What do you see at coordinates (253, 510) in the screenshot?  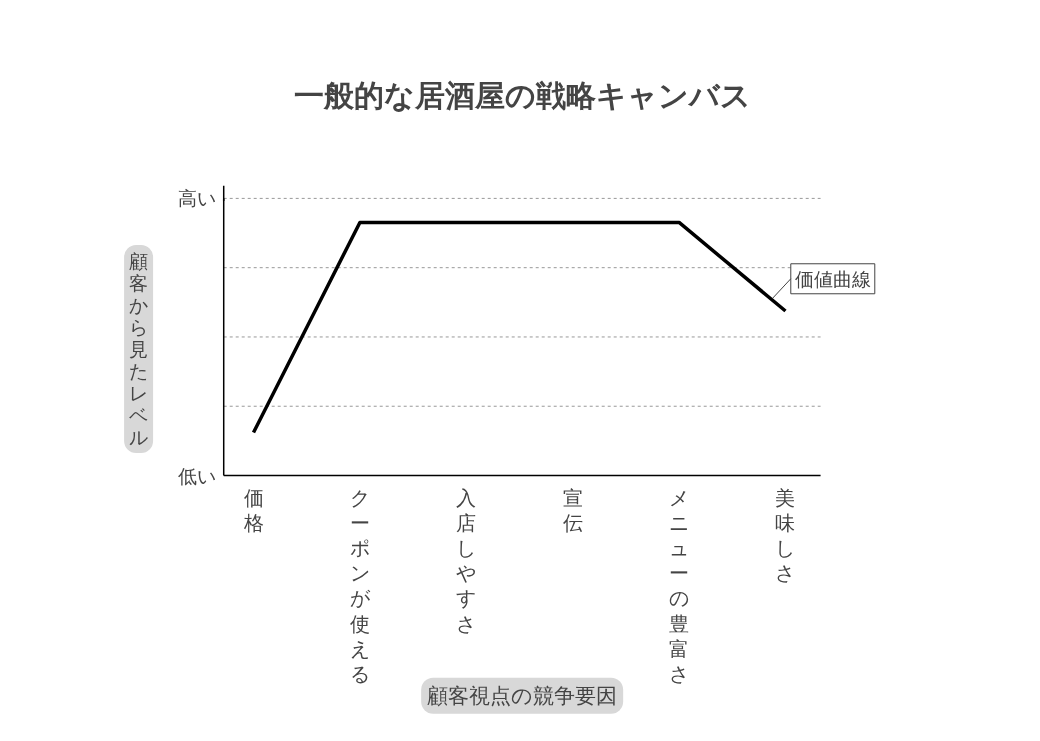 I see `x-tick-label: 価格` at bounding box center [253, 510].